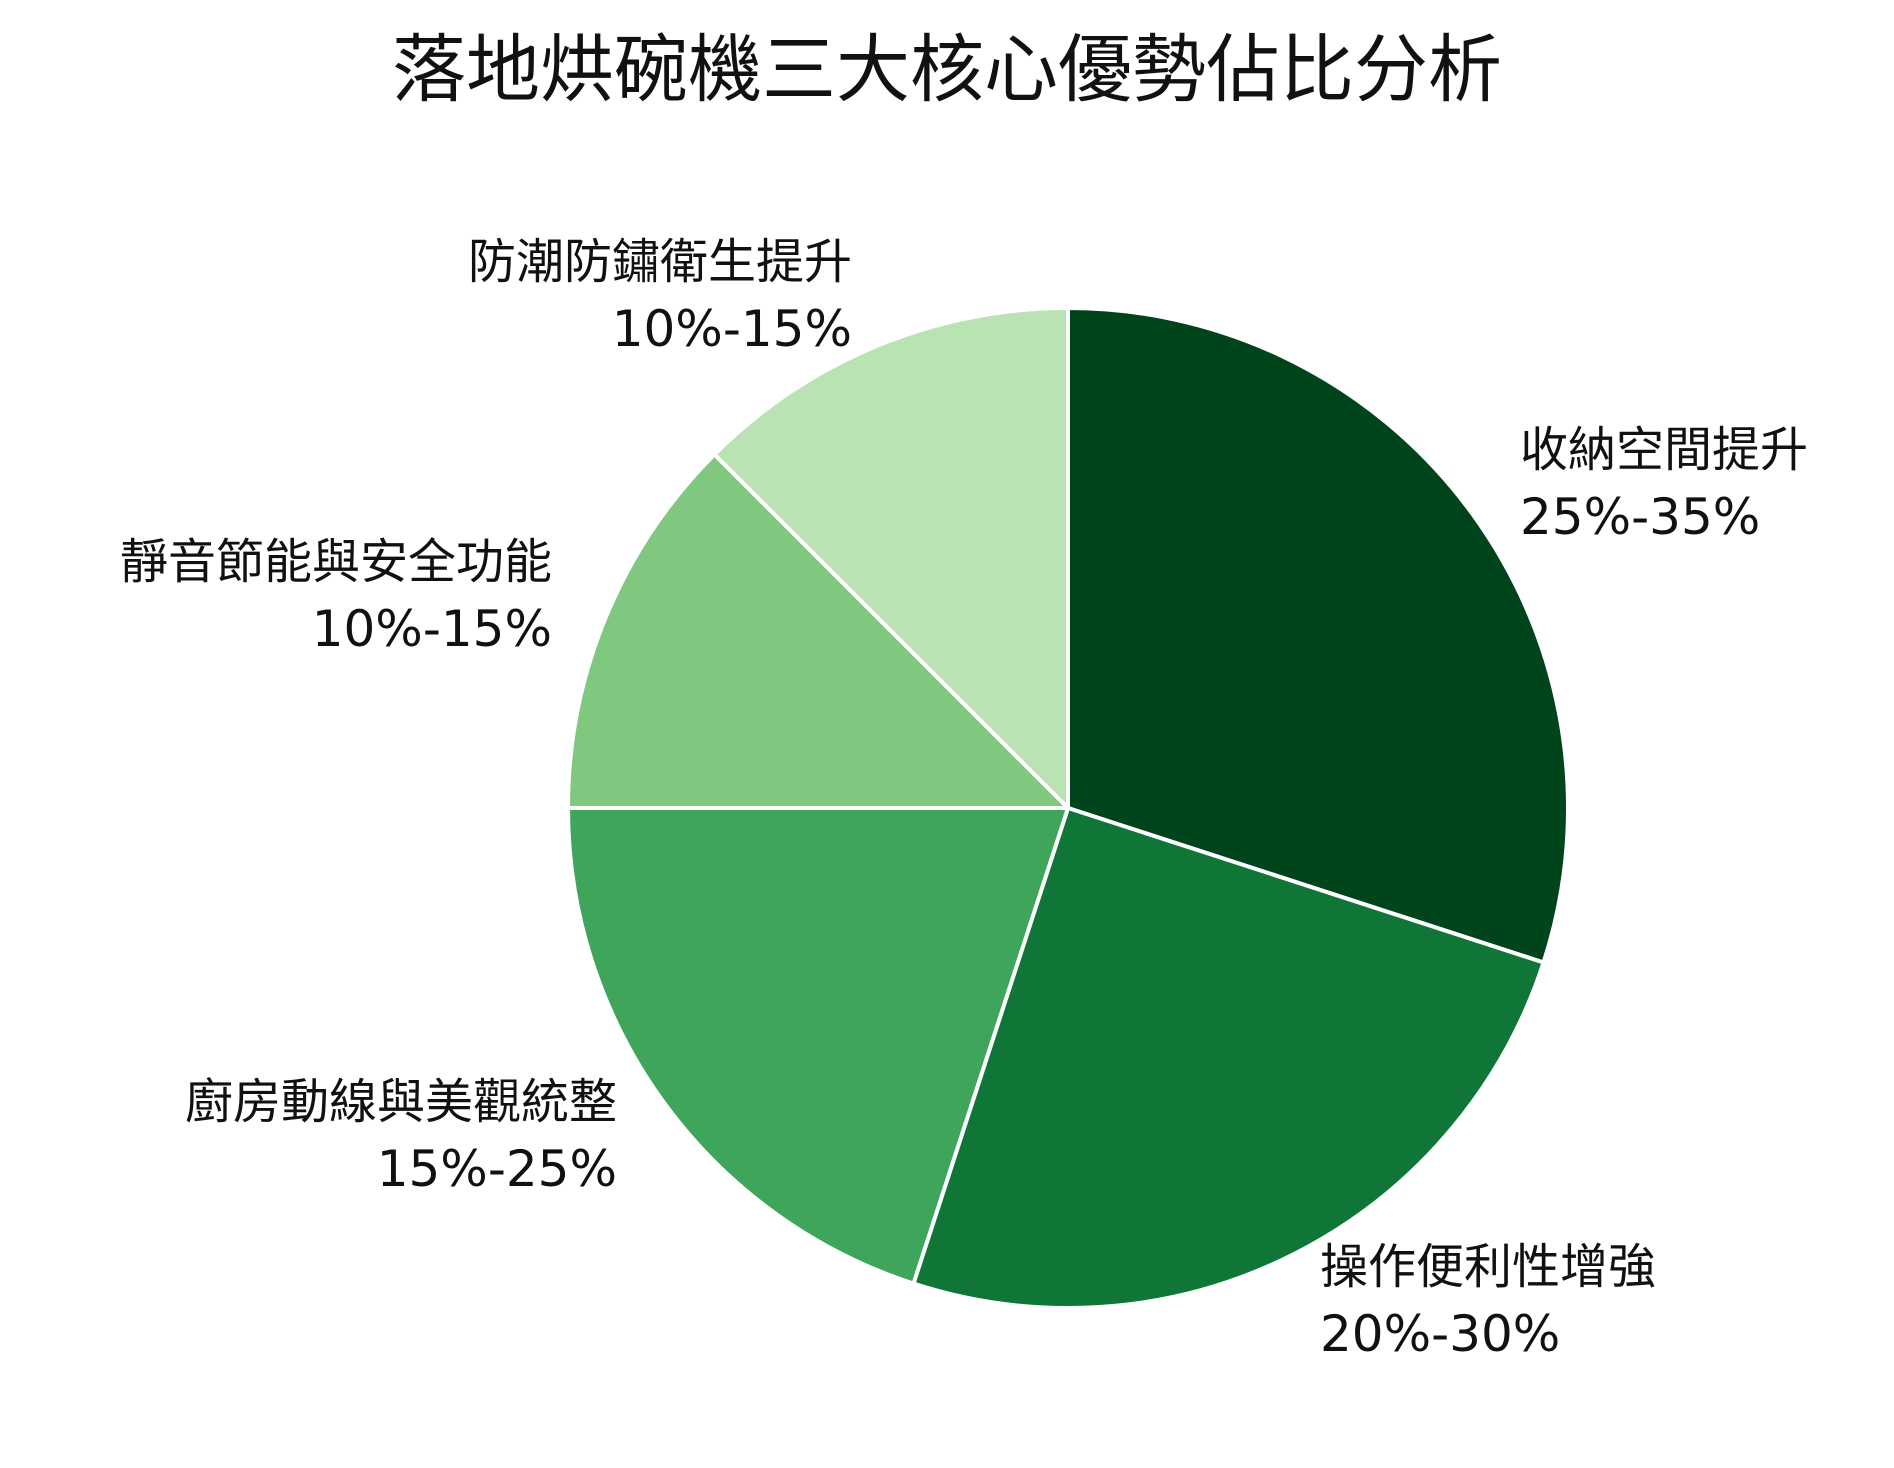  I want to click on slice-range-label-3: 15%-25%, so click(497, 1169).